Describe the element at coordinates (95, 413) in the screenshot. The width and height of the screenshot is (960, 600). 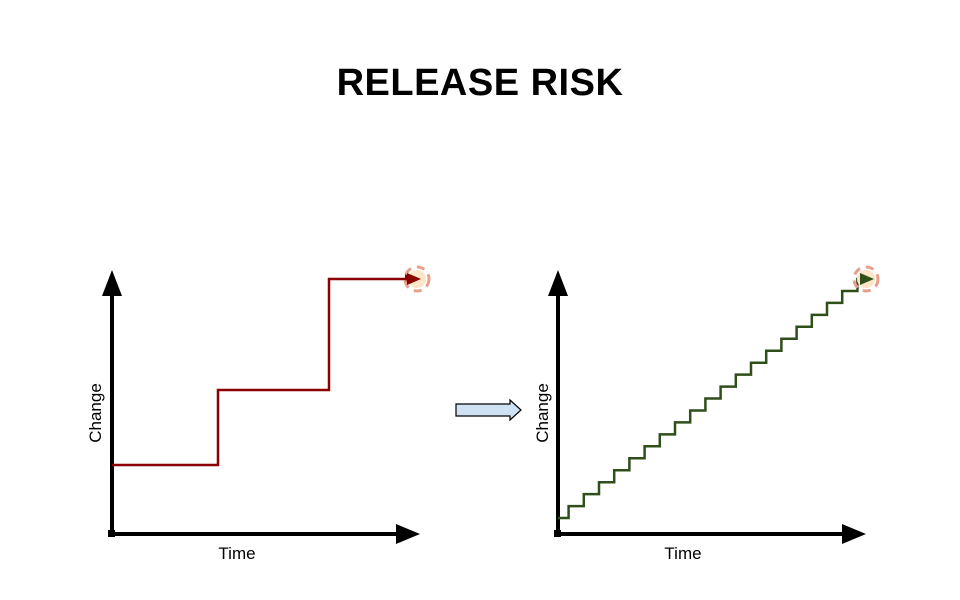
I see `left-y-axis-label: Change` at that location.